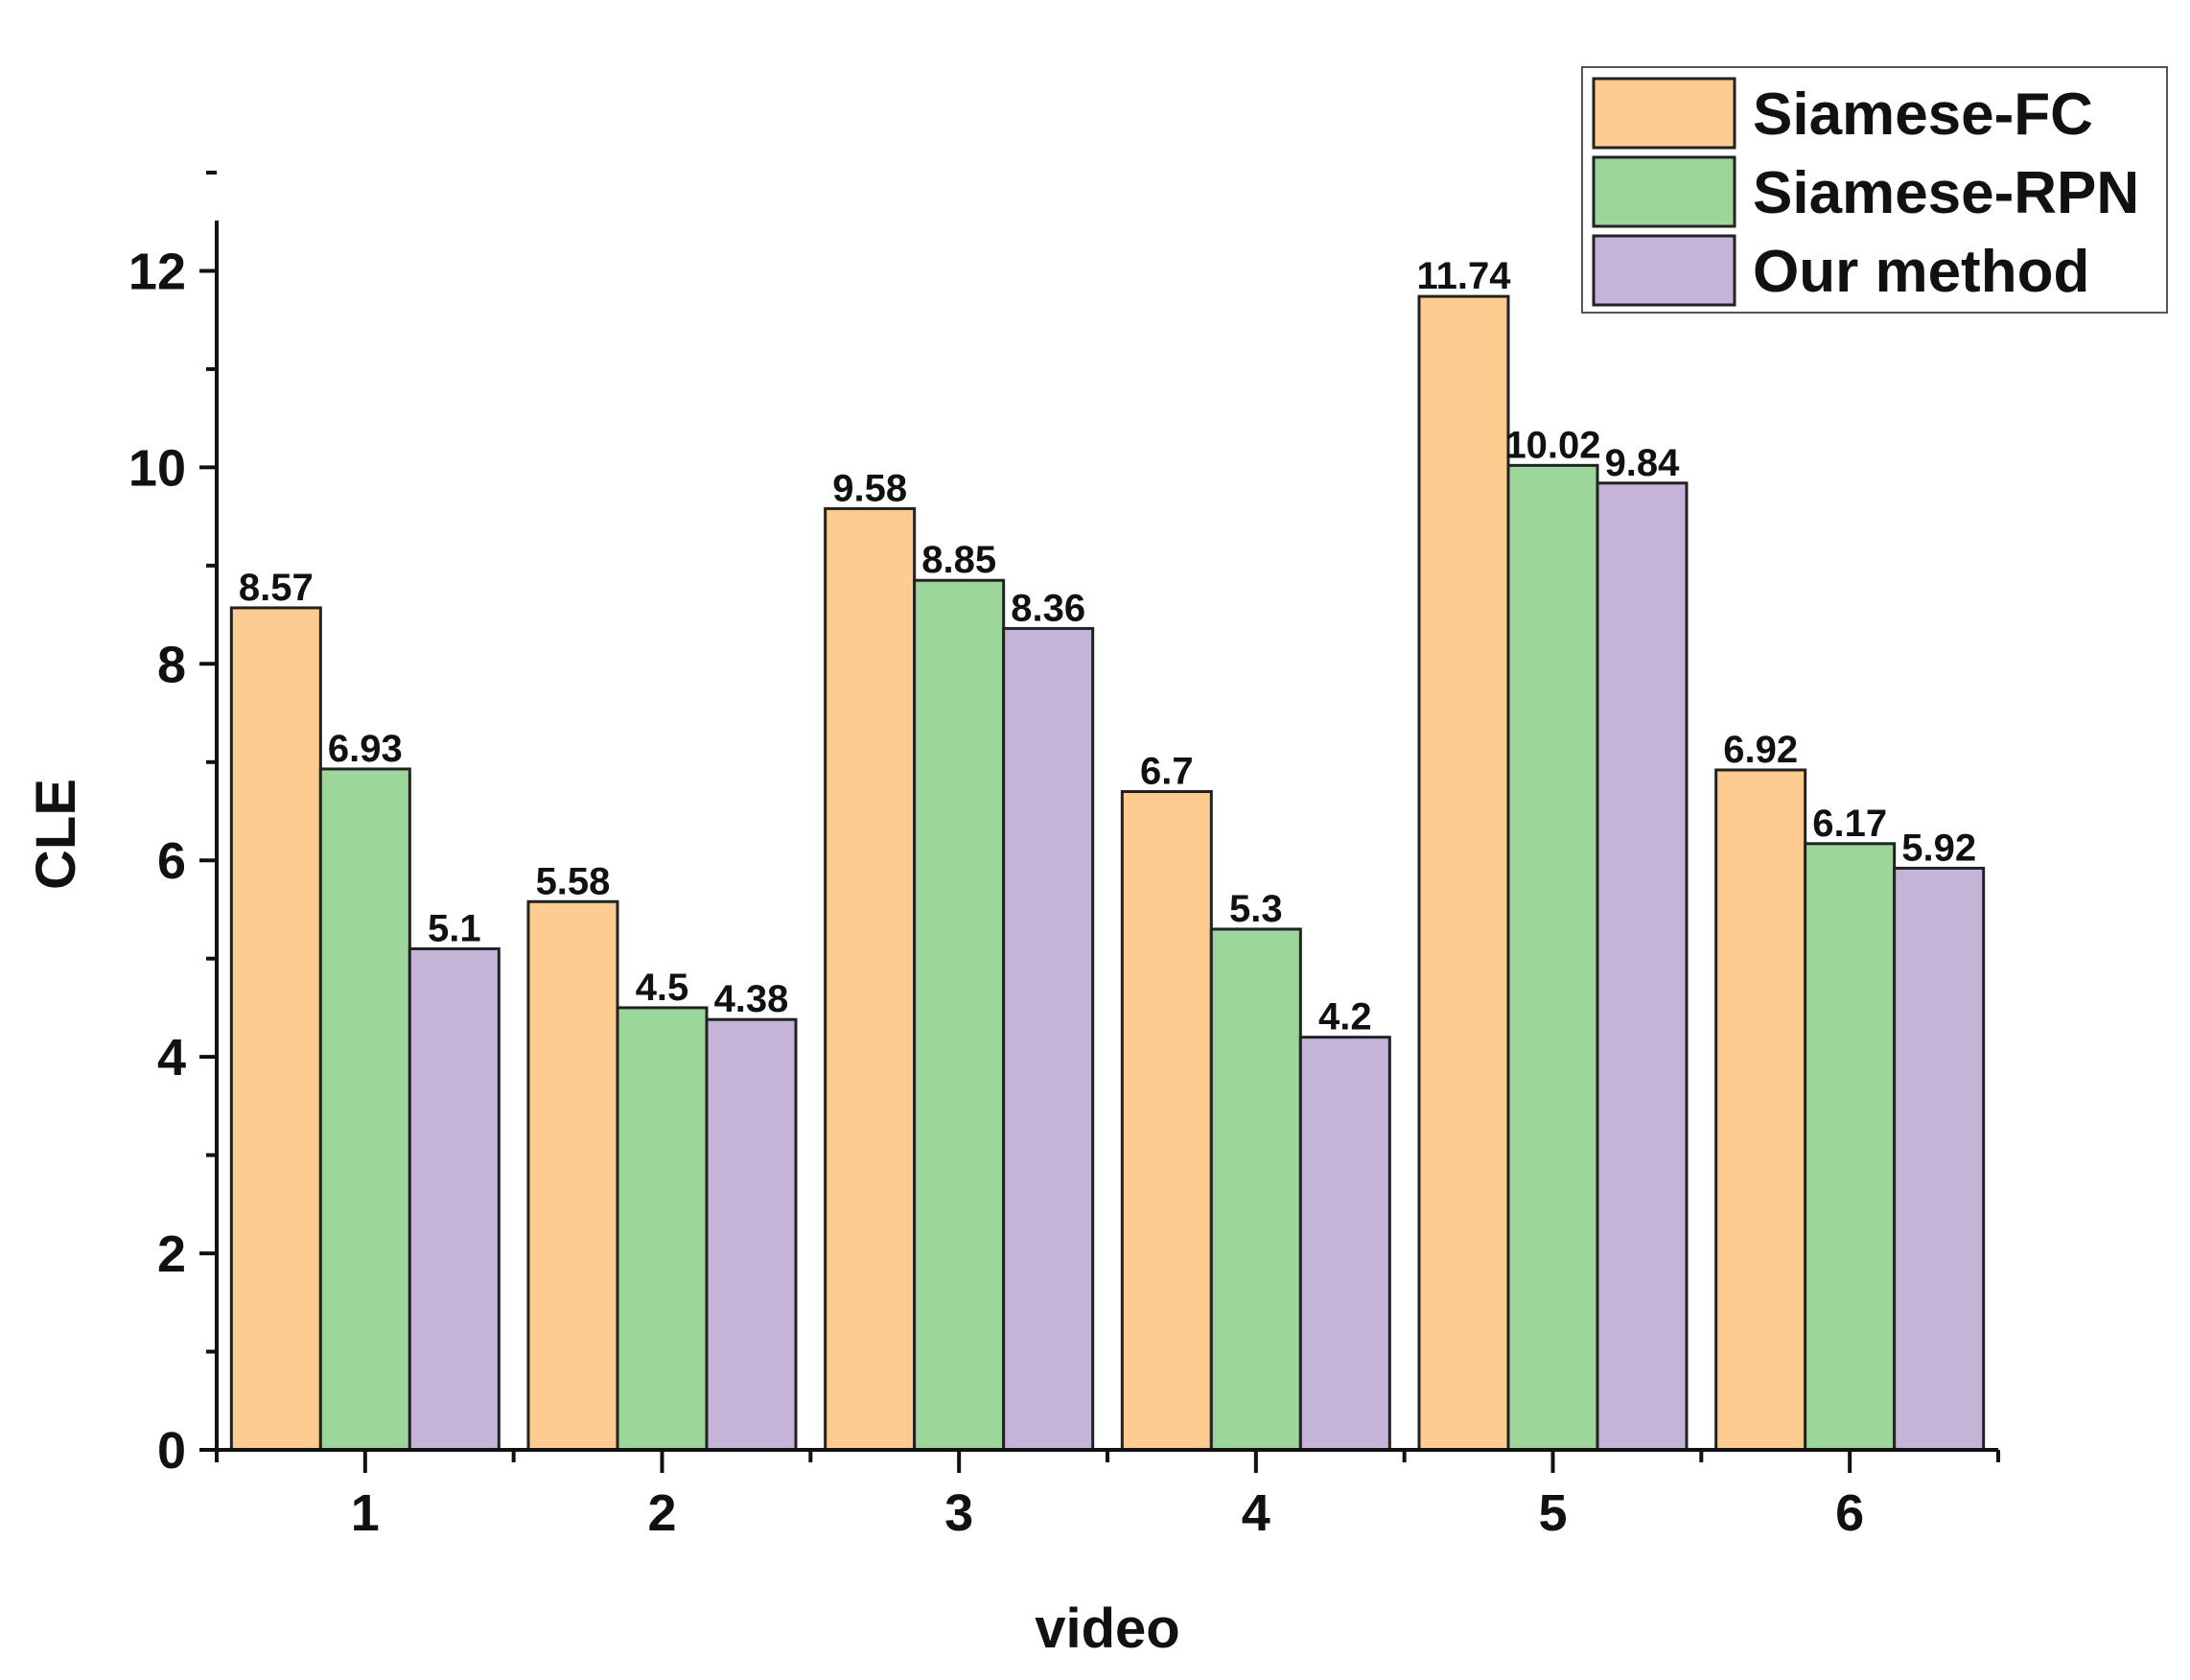  What do you see at coordinates (364, 1109) in the screenshot?
I see `bar-cat1-series2` at bounding box center [364, 1109].